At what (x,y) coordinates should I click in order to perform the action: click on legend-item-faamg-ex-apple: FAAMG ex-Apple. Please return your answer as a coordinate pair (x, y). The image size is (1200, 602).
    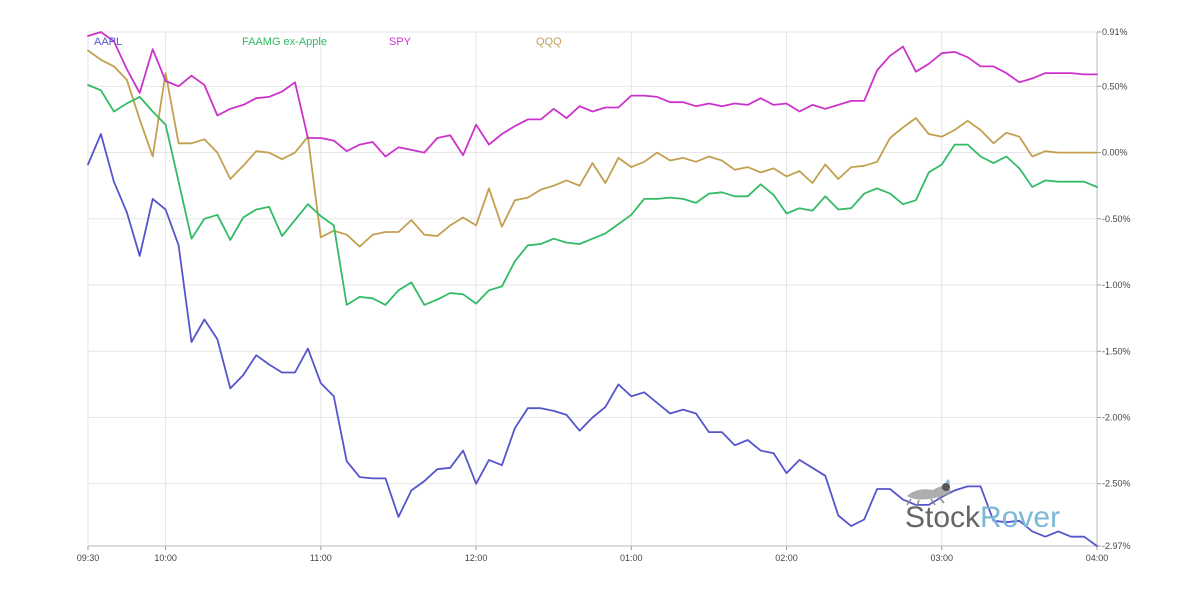
    Looking at the image, I should click on (284, 42).